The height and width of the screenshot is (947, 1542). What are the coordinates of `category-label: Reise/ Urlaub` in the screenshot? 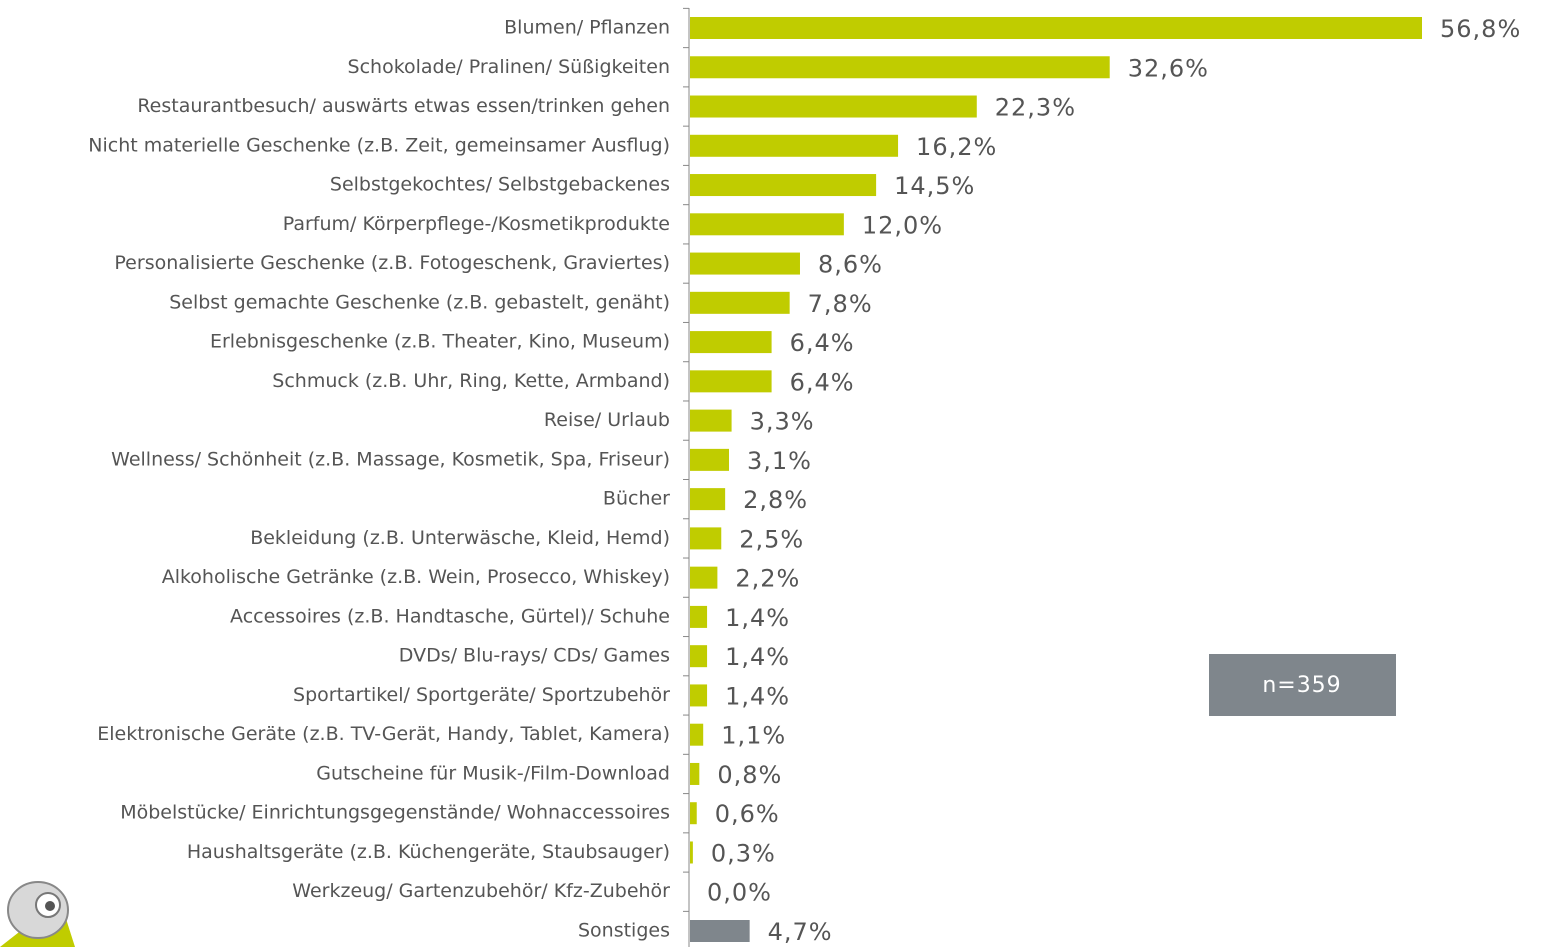 It's located at (607, 420).